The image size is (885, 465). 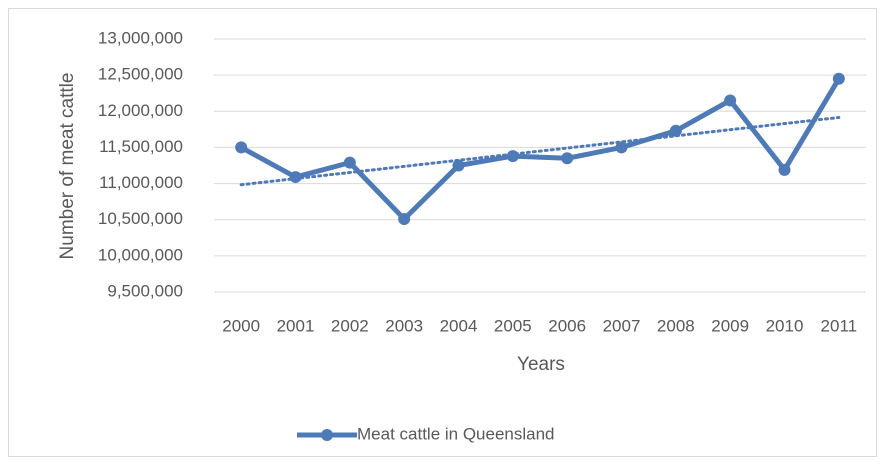 What do you see at coordinates (730, 325) in the screenshot?
I see `x-tick-label: 2009` at bounding box center [730, 325].